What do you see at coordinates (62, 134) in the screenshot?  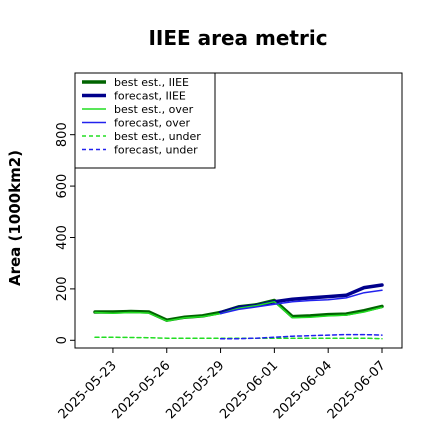 I see `y-tick-label: 800` at bounding box center [62, 134].